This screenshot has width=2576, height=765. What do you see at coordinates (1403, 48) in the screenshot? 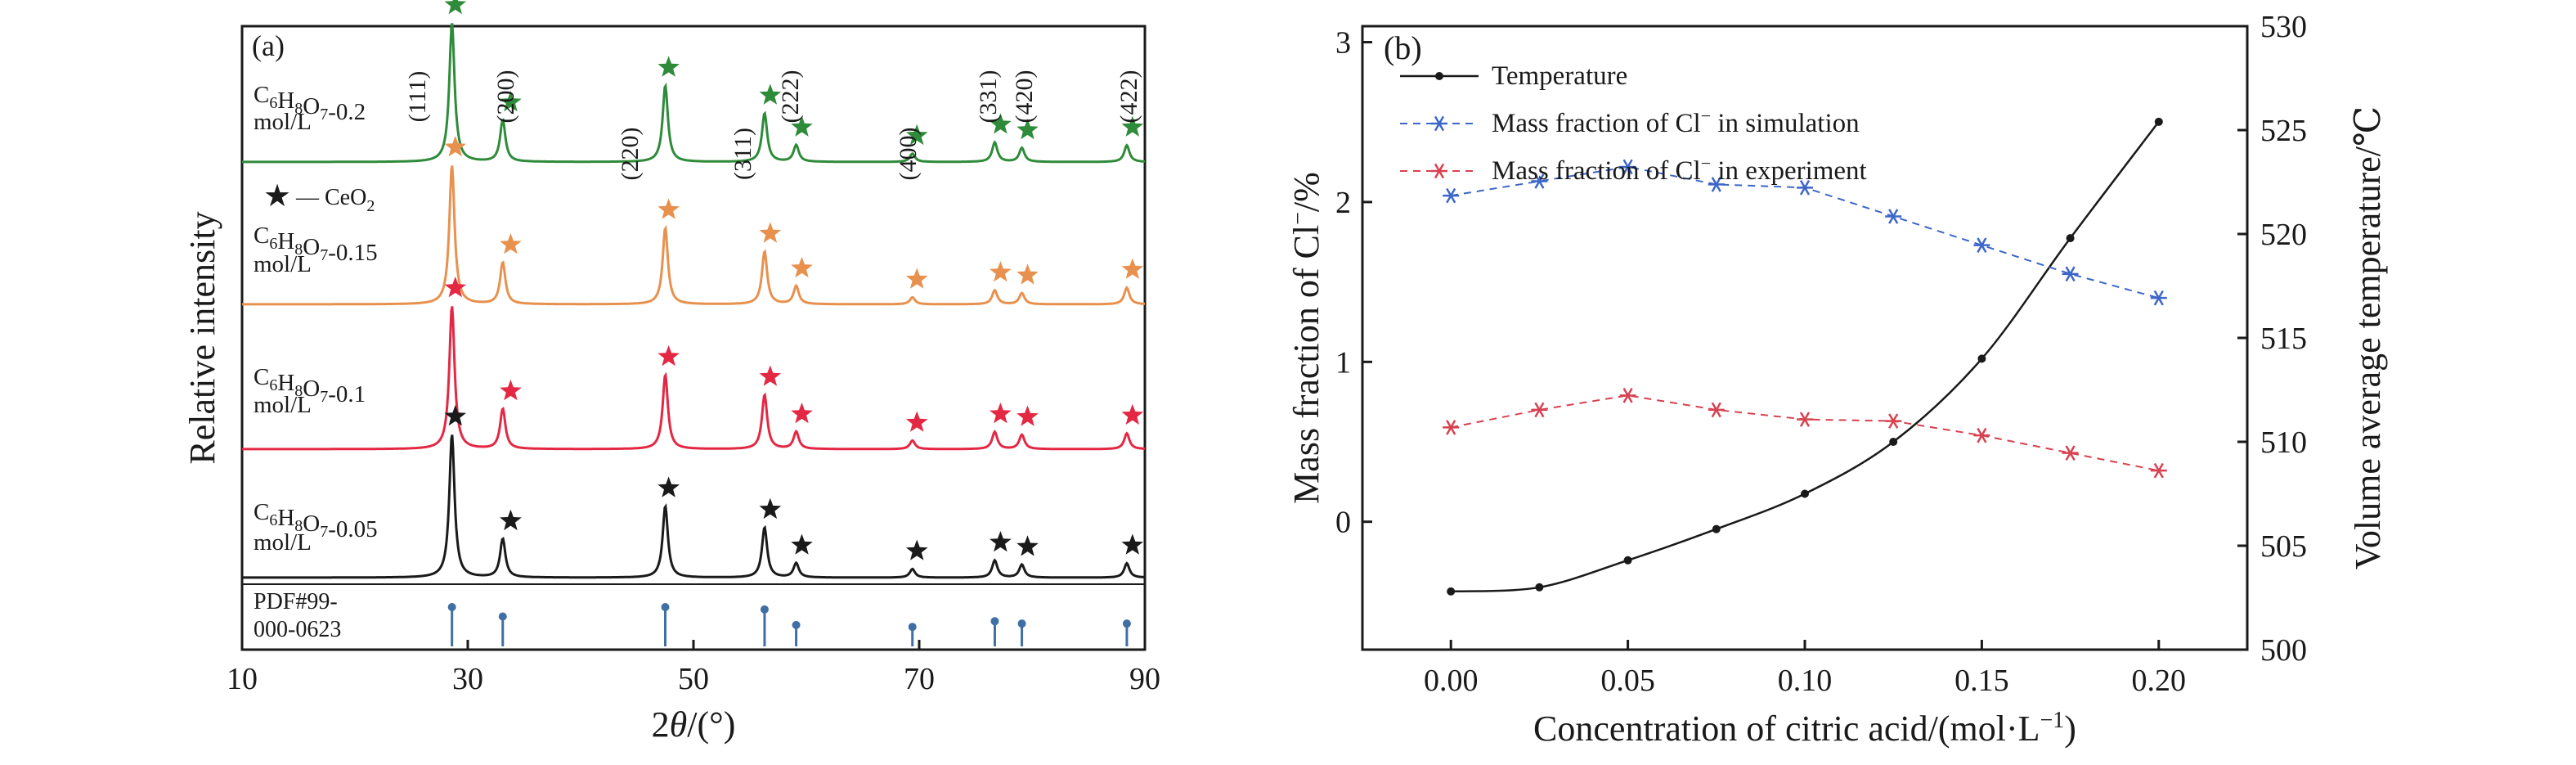
I see `panel-b-label: (b)` at bounding box center [1403, 48].